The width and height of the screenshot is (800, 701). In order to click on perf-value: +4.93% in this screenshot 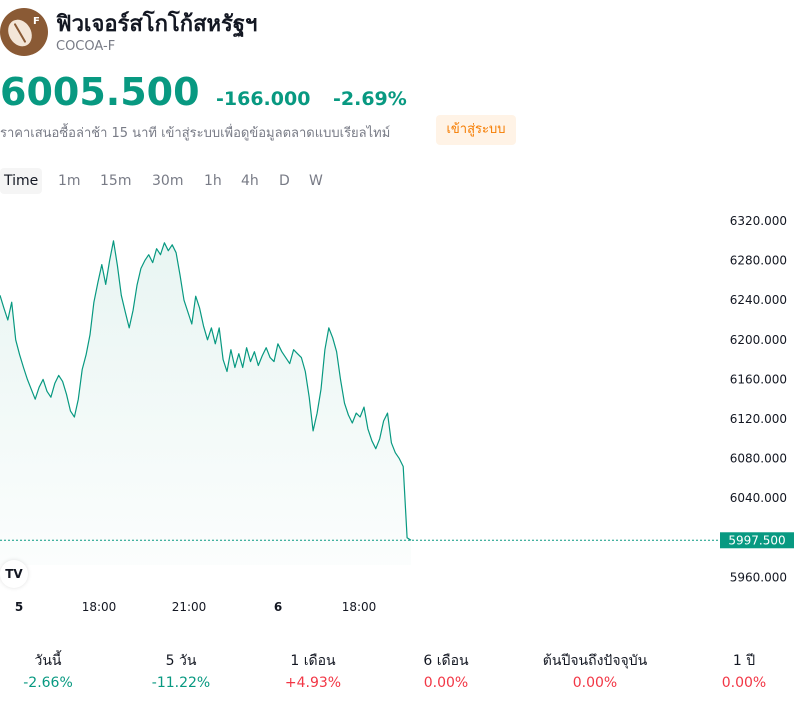, I will do `click(313, 683)`.